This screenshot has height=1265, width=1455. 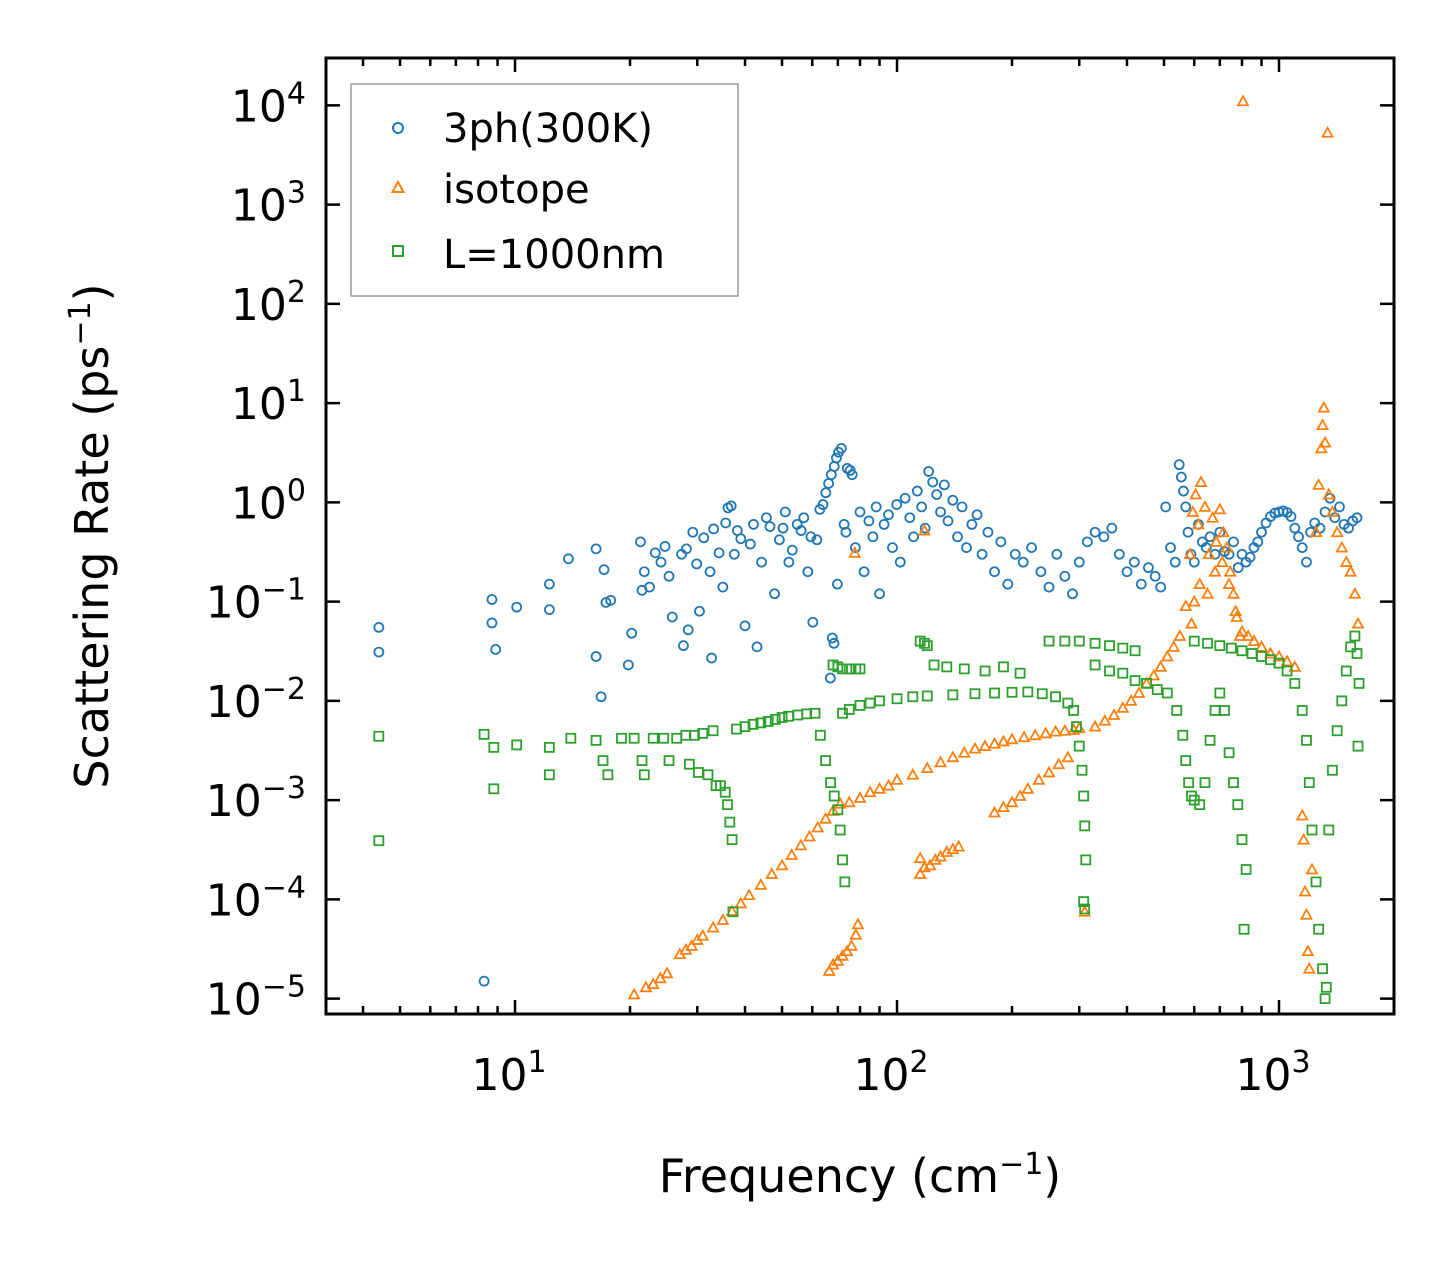 I want to click on legend-label: isotope, so click(x=516, y=190).